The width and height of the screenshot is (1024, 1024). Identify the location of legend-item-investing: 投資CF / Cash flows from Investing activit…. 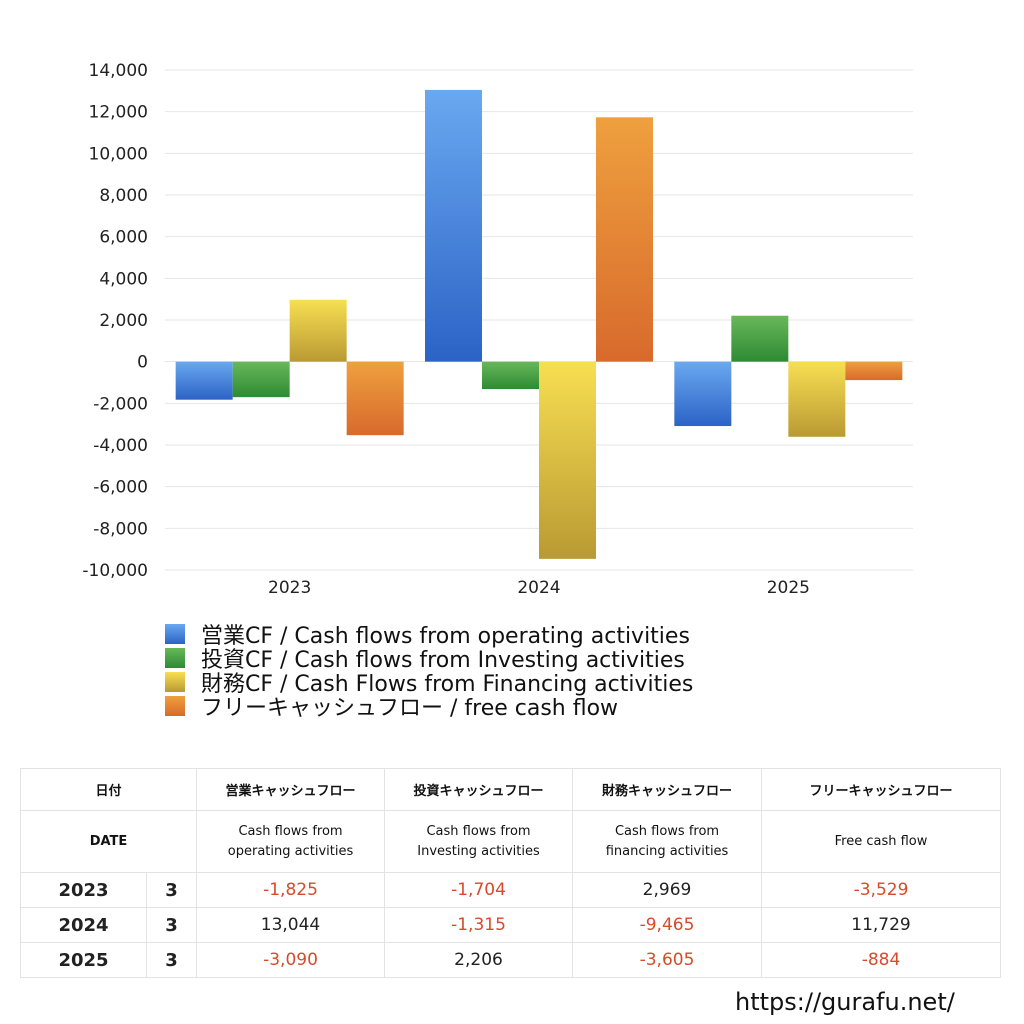
(429, 659).